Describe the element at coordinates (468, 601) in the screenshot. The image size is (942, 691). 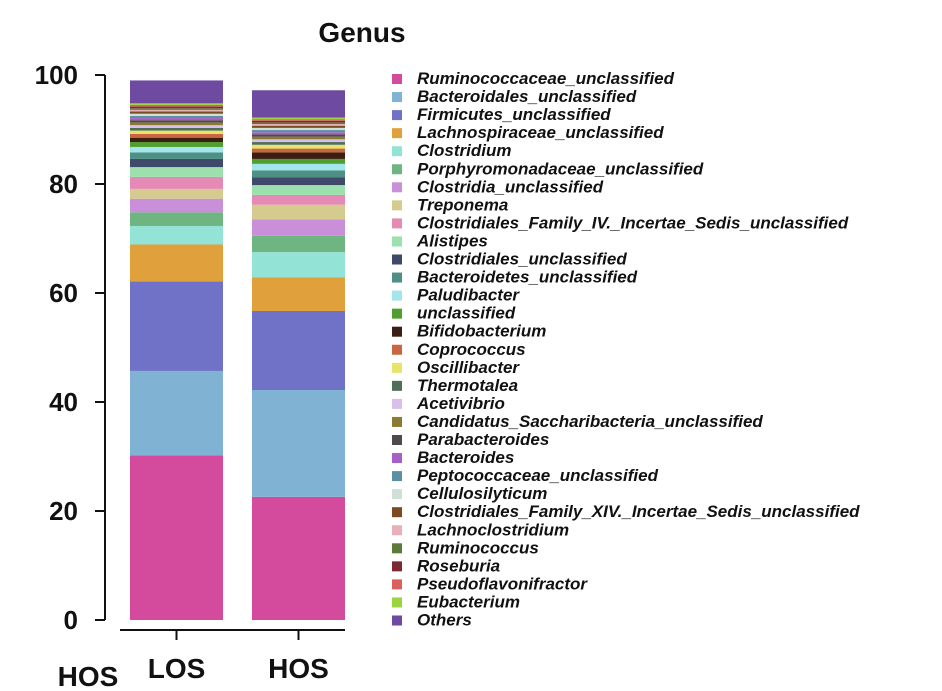
I see `legend-label: Eubacterium` at that location.